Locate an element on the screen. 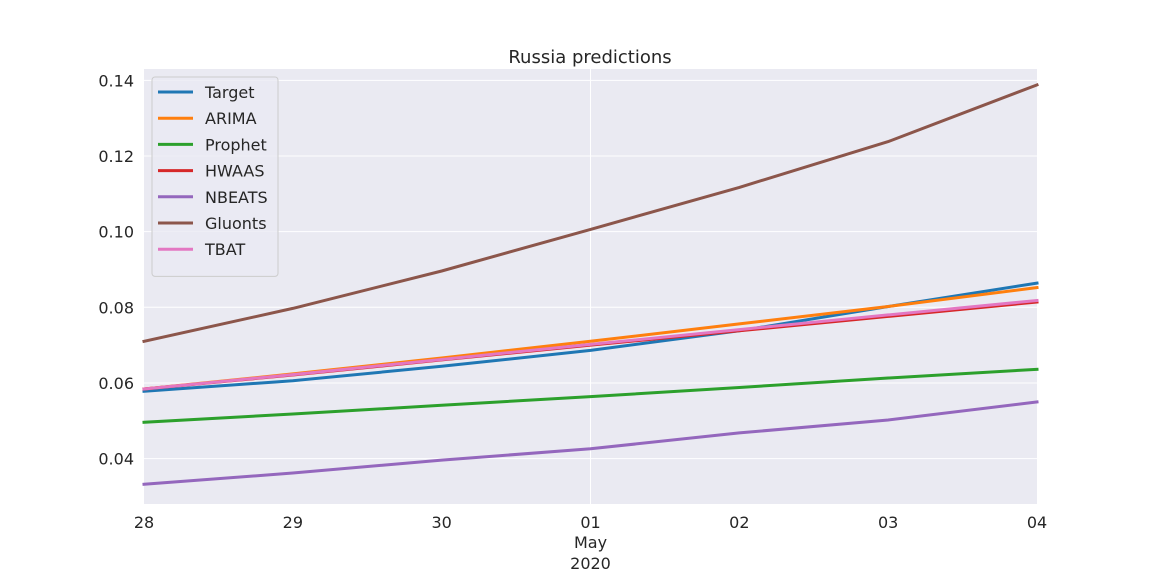  legend-label: Target is located at coordinates (229, 92).